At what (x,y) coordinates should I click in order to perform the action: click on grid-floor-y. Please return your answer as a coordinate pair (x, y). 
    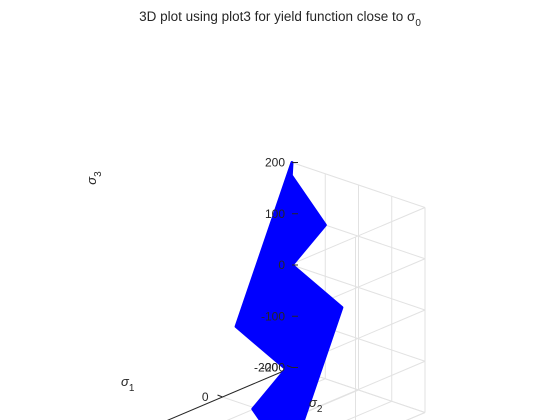
    Looking at the image, I should click on (369, 410).